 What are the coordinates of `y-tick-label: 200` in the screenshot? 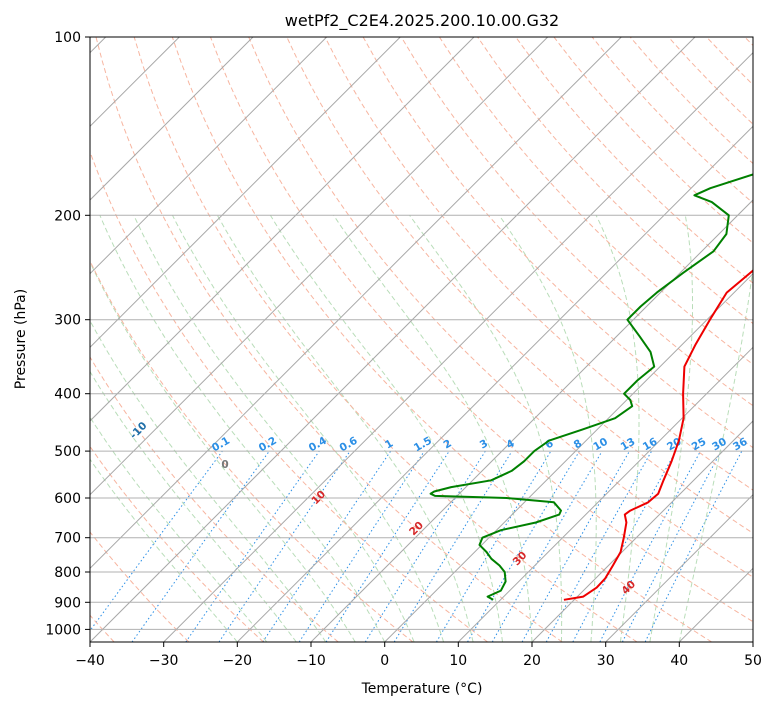 It's located at (67, 216).